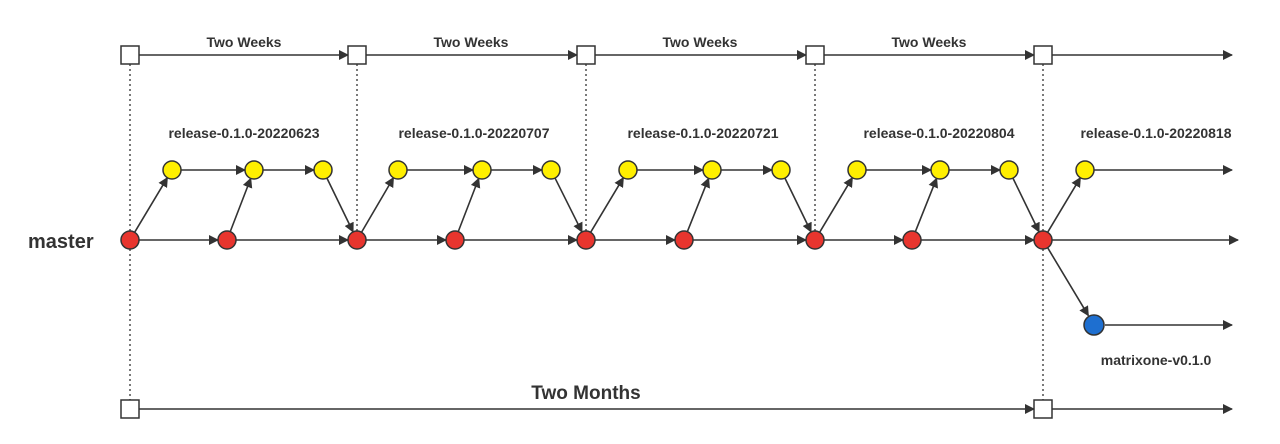 The width and height of the screenshot is (1280, 444). Describe the element at coordinates (698, 204) in the screenshot. I see `release-3-cherry-pick-arrow` at that location.